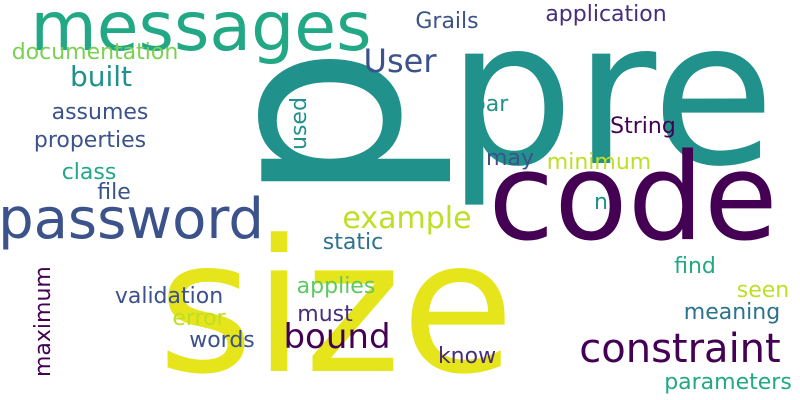 Image resolution: width=800 pixels, height=400 pixels. What do you see at coordinates (325, 314) in the screenshot?
I see `word-must: must` at bounding box center [325, 314].